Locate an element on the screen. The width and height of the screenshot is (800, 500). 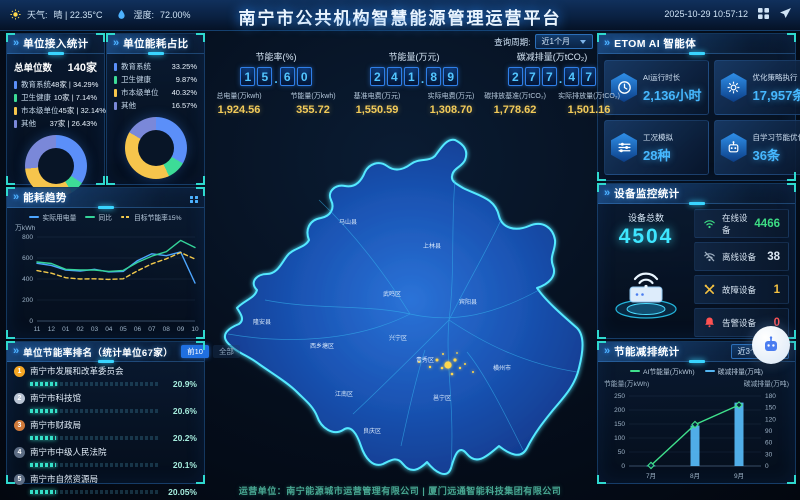
kpi-sub-stat: 实际电费(万元) 1,308.70 is located at coordinates (451, 104).